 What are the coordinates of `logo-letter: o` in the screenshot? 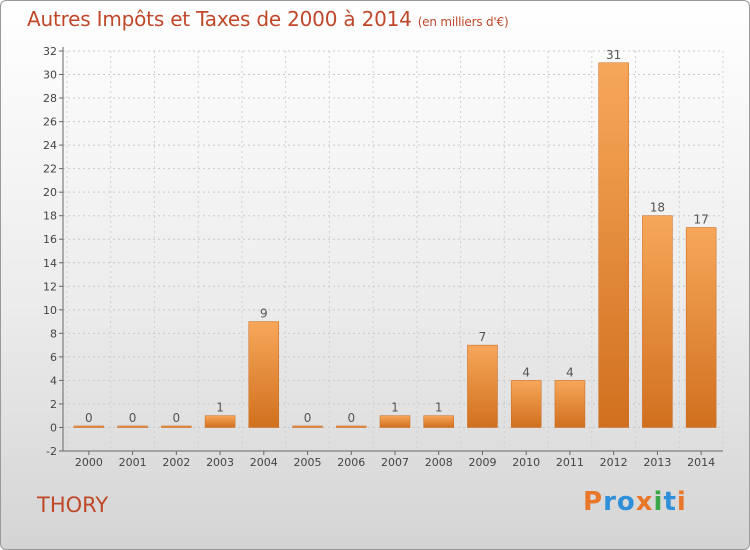 It's located at (626, 502).